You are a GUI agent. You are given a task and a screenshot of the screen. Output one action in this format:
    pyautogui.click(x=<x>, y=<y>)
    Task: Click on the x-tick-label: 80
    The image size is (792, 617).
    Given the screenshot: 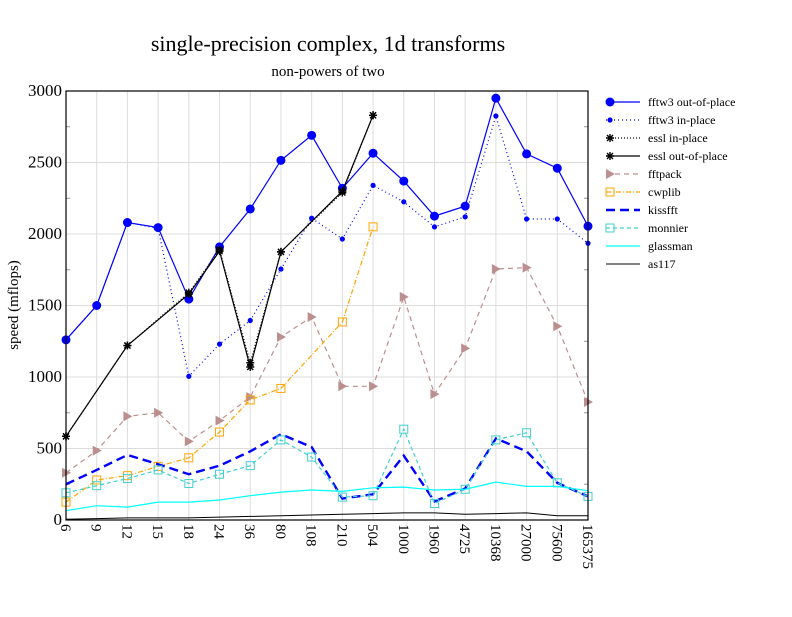 What is the action you would take?
    pyautogui.click(x=280, y=531)
    